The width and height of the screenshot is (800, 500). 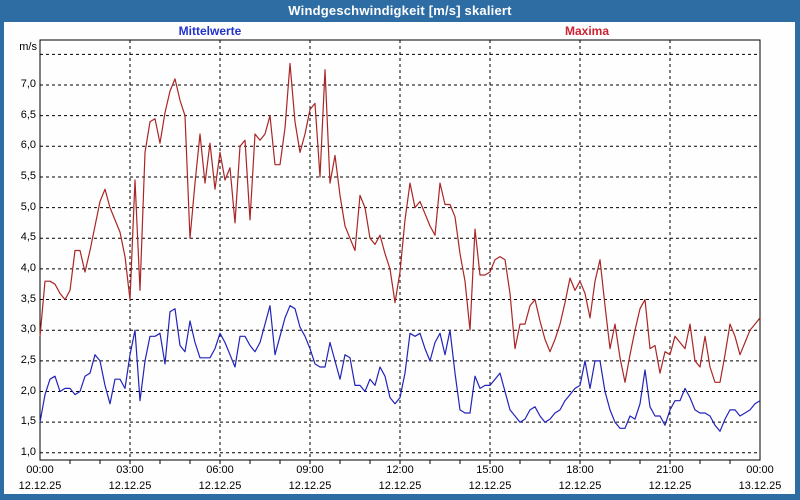 I want to click on y-tick-label: 1,0, so click(x=28, y=451).